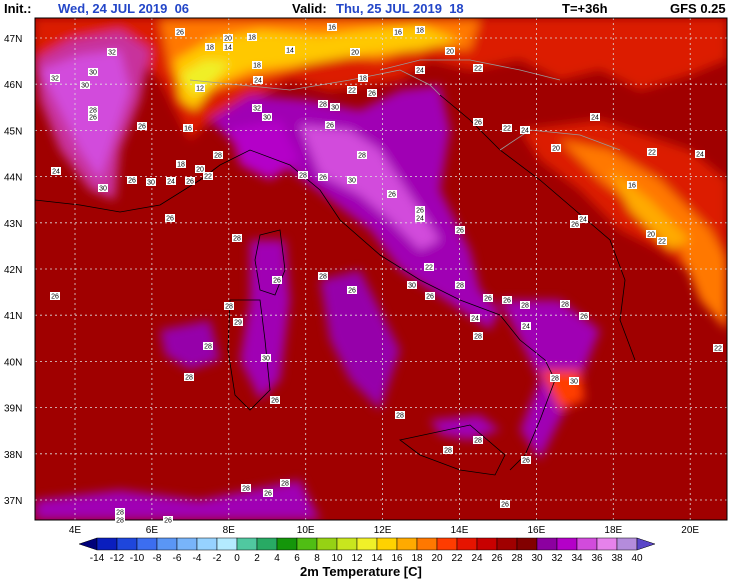 This screenshot has width=751, height=580. What do you see at coordinates (309, 8) in the screenshot?
I see `valid-label: Valid:` at bounding box center [309, 8].